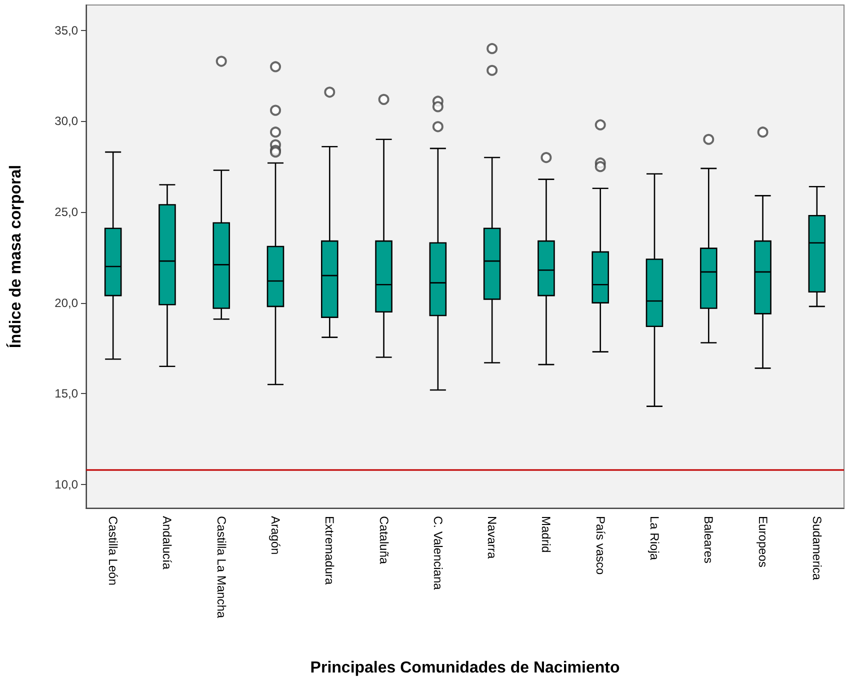 Image resolution: width=845 pixels, height=681 pixels. What do you see at coordinates (763, 542) in the screenshot?
I see `x-tick-label: Europeos` at bounding box center [763, 542].